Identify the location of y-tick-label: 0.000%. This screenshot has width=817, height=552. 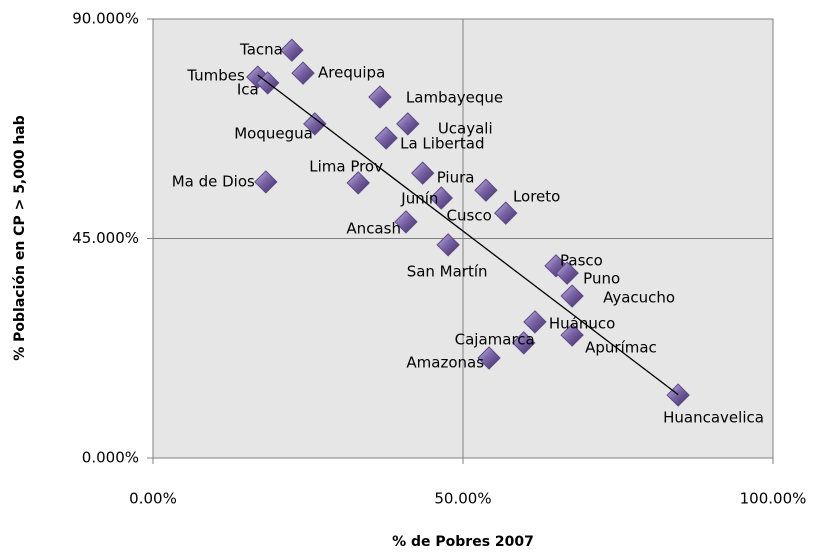
(110, 458).